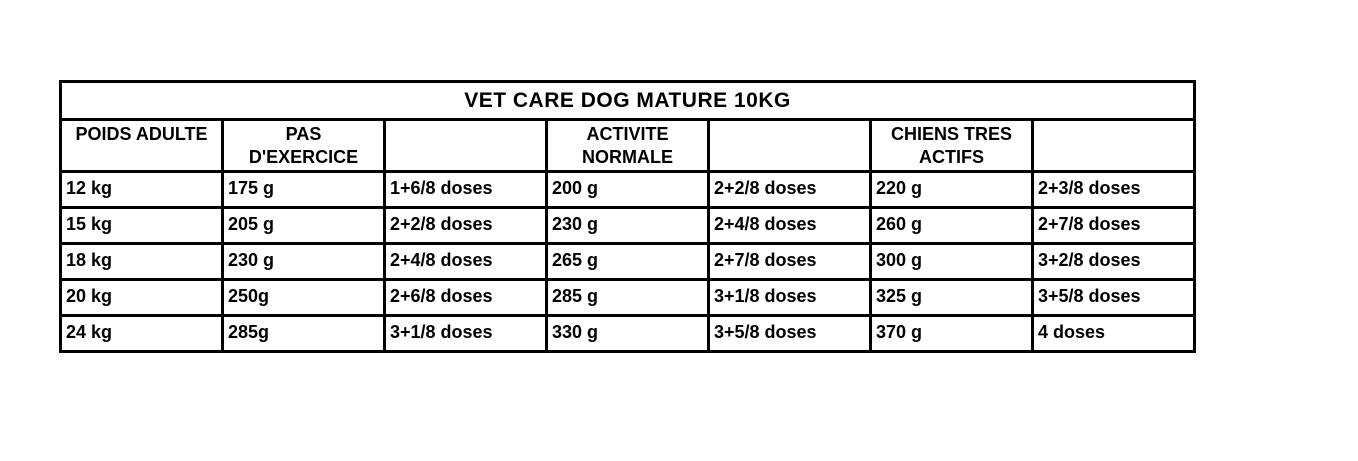 The image size is (1358, 461). I want to click on cell-grams: 265 g, so click(627, 261).